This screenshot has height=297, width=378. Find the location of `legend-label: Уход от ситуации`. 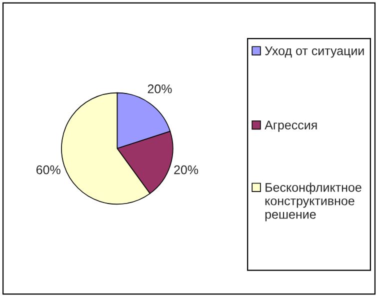

legend-label: Уход от ситуации is located at coordinates (314, 52).